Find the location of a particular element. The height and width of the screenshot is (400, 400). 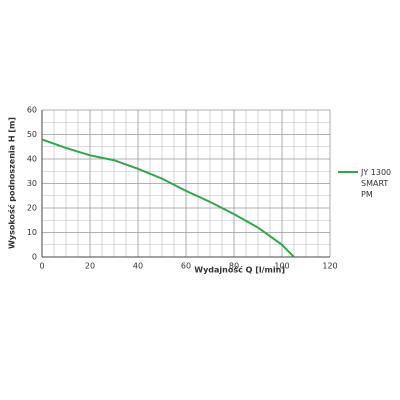

x-tick-label: 60 is located at coordinates (186, 266).